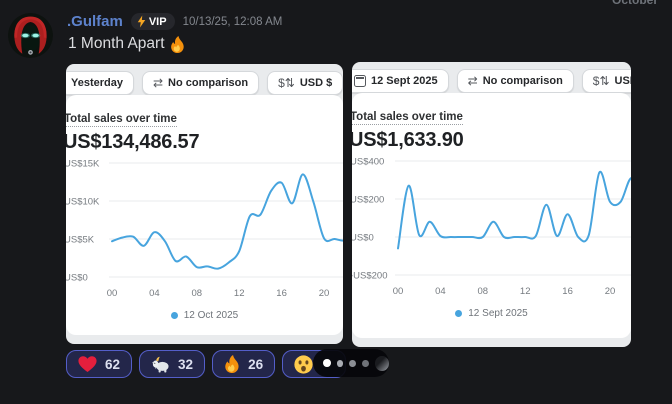 The image size is (672, 404). Describe the element at coordinates (95, 21) in the screenshot. I see `username: .Gulfam` at that location.